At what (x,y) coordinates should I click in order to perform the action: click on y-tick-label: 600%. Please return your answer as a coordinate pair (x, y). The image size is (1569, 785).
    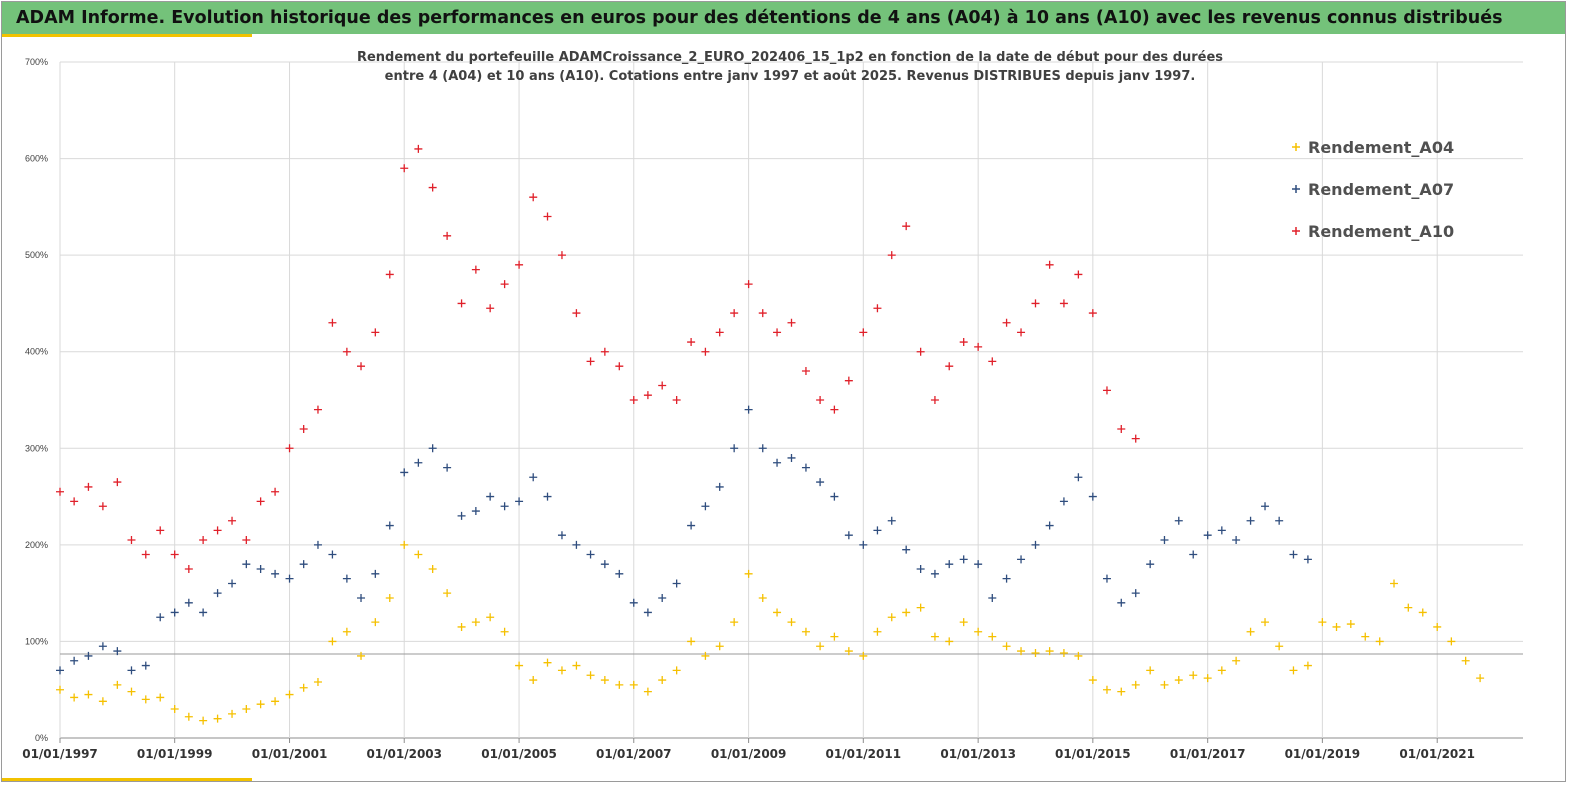
    Looking at the image, I should click on (36, 159).